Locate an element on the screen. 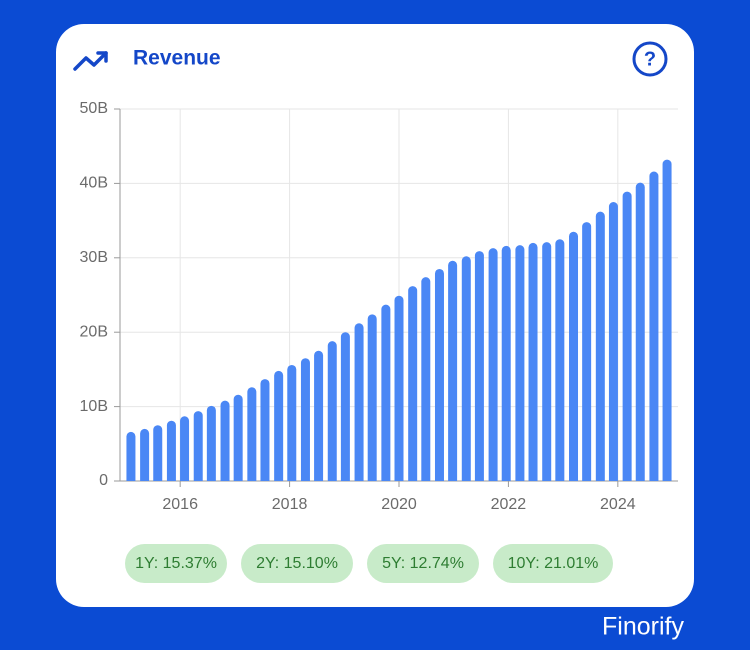 Image resolution: width=750 pixels, height=650 pixels. chip-label: 1Y: 15.37% is located at coordinates (176, 563).